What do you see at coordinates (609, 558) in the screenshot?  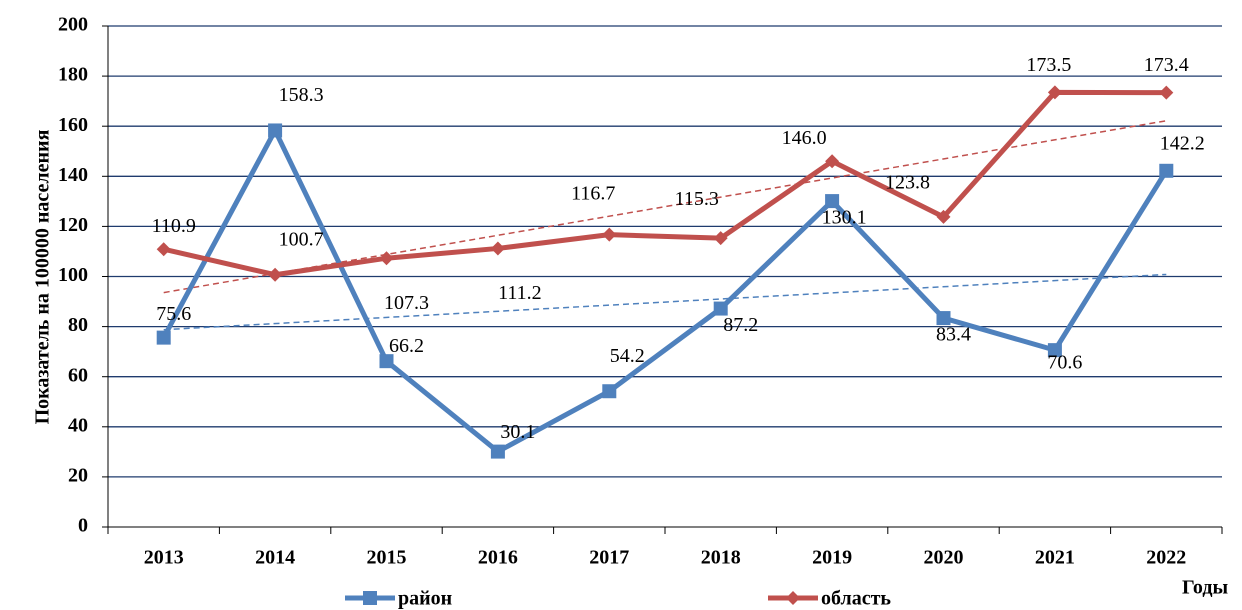 I see `x-tick-label: 2017` at bounding box center [609, 558].